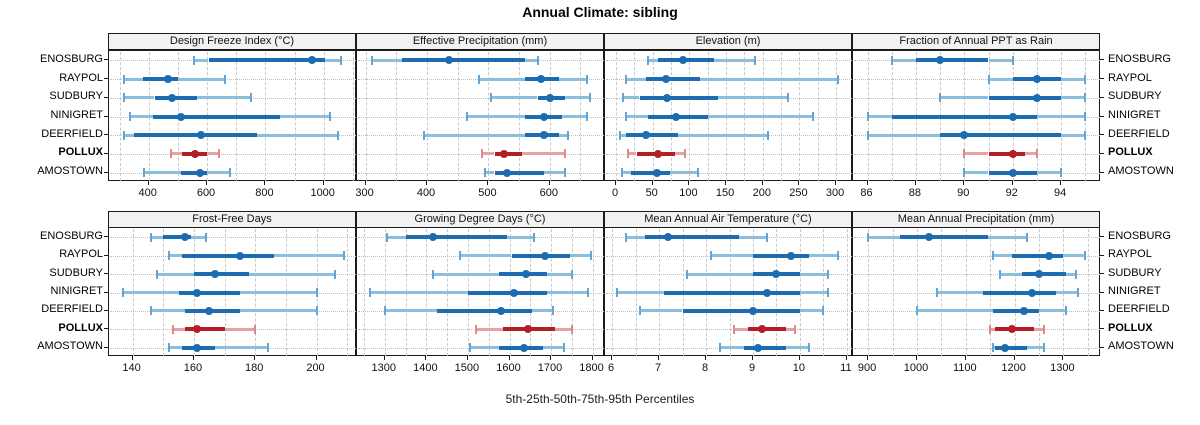 This screenshot has width=1200, height=425. I want to click on axis-tick-label: 8, so click(705, 368).